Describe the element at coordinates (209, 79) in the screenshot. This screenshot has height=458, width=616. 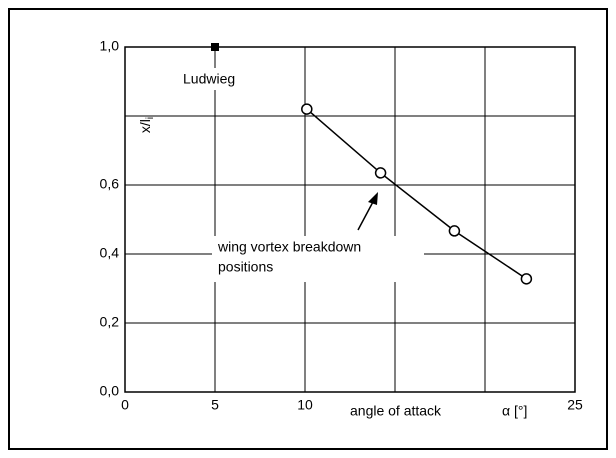
I see `series-label: Ludwieg` at that location.